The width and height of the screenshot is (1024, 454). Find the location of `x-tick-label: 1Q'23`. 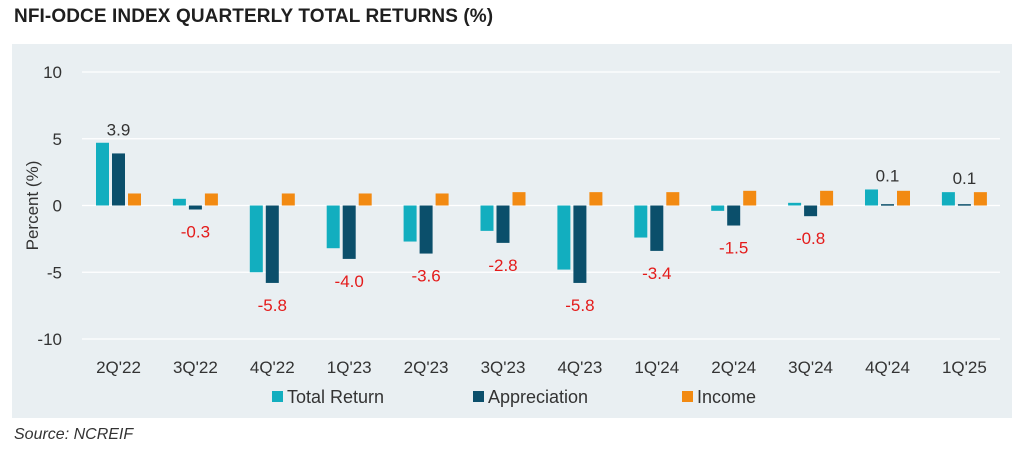

x-tick-label: 1Q'23 is located at coordinates (349, 367).